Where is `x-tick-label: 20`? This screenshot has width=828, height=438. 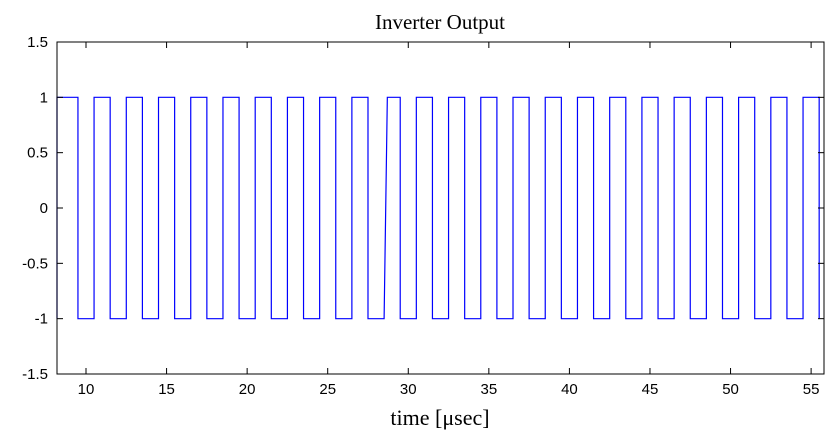 x-tick-label: 20 is located at coordinates (247, 389).